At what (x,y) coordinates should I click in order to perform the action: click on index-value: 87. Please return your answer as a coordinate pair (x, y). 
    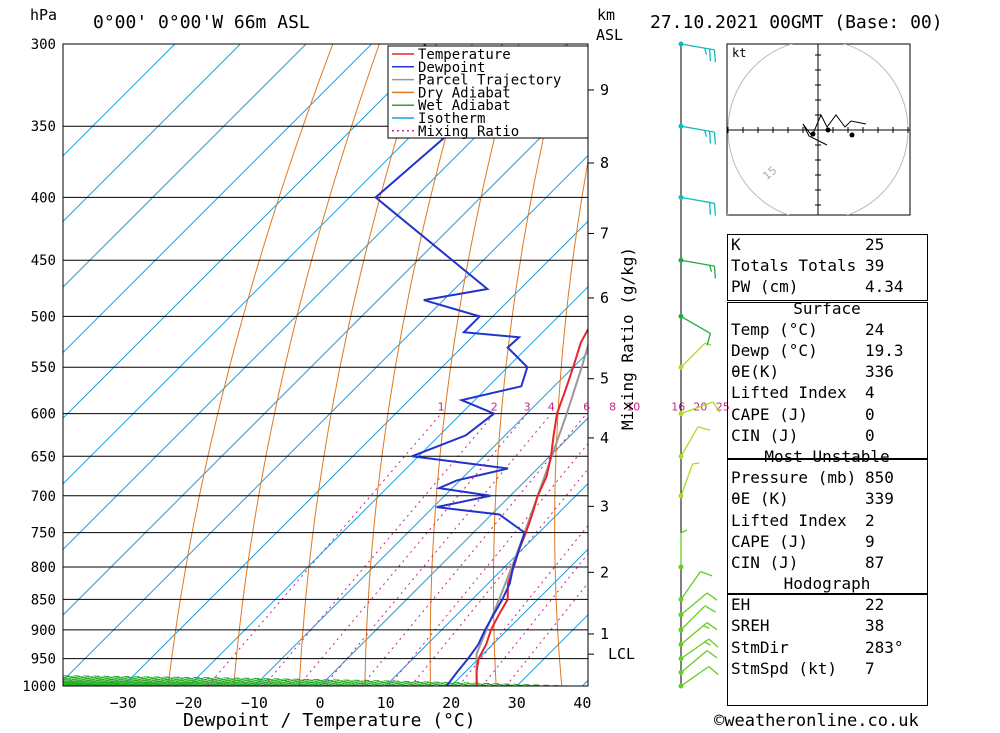
    Looking at the image, I should click on (875, 562).